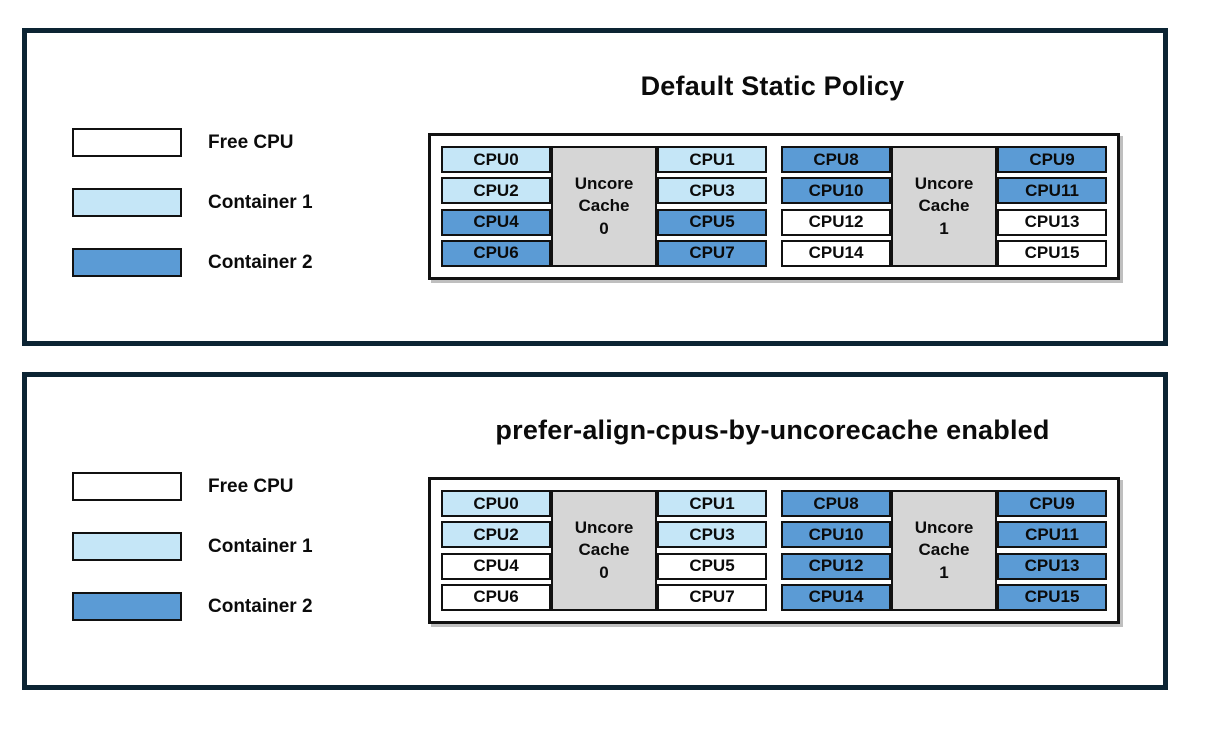 This screenshot has height=730, width=1205. I want to click on panel-title: Default Static Policy, so click(772, 86).